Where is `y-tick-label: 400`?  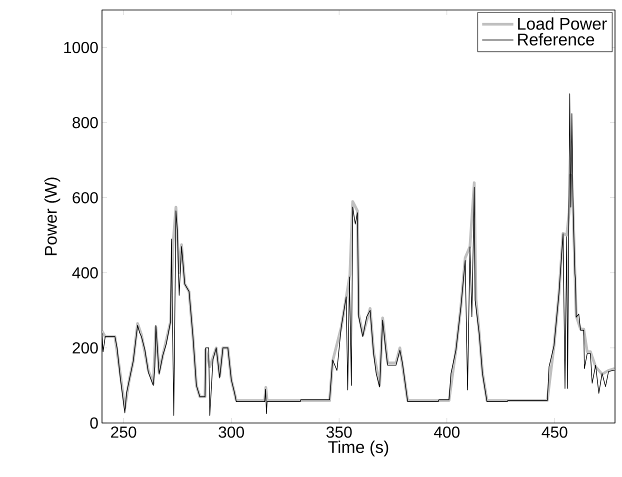
y-tick-label: 400 is located at coordinates (85, 272).